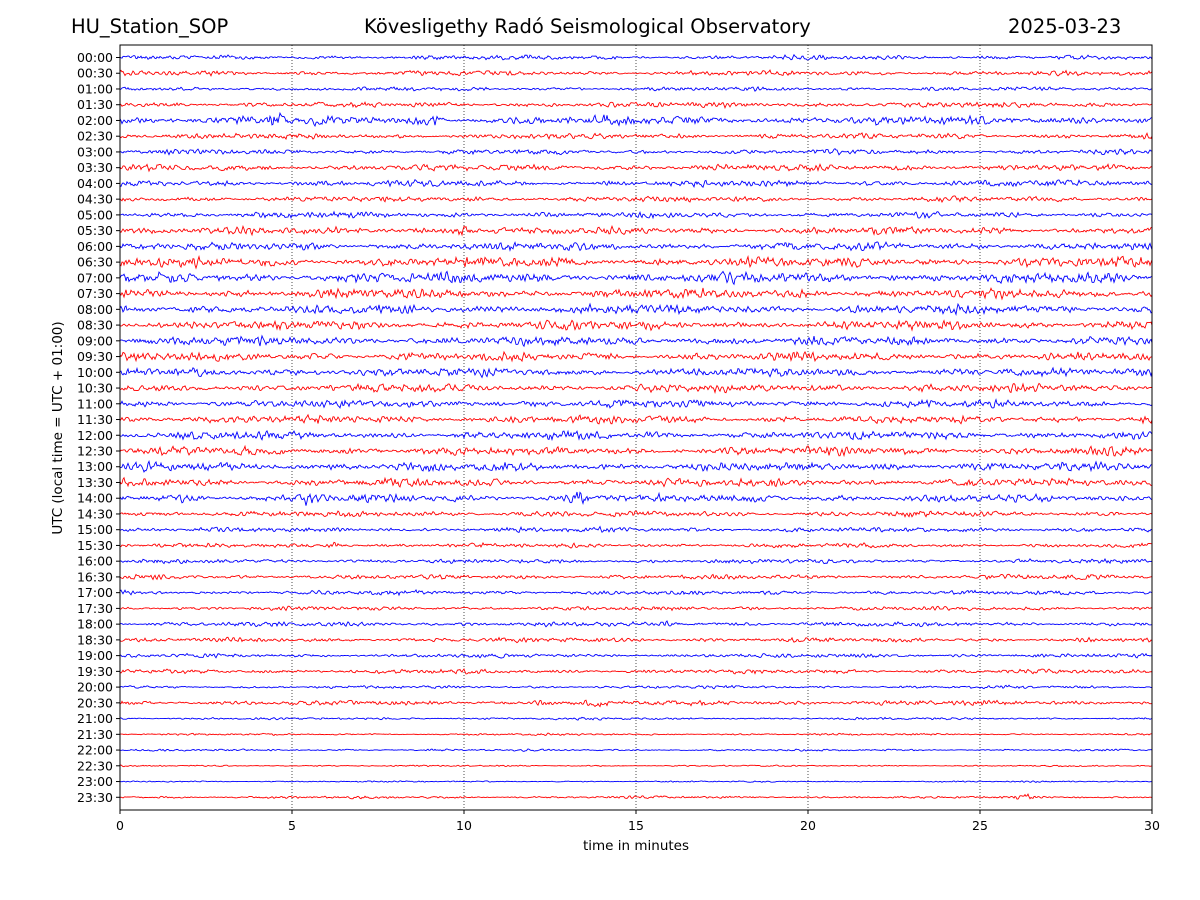 The height and width of the screenshot is (900, 1200). I want to click on y-tick-label: 01:00, so click(95, 88).